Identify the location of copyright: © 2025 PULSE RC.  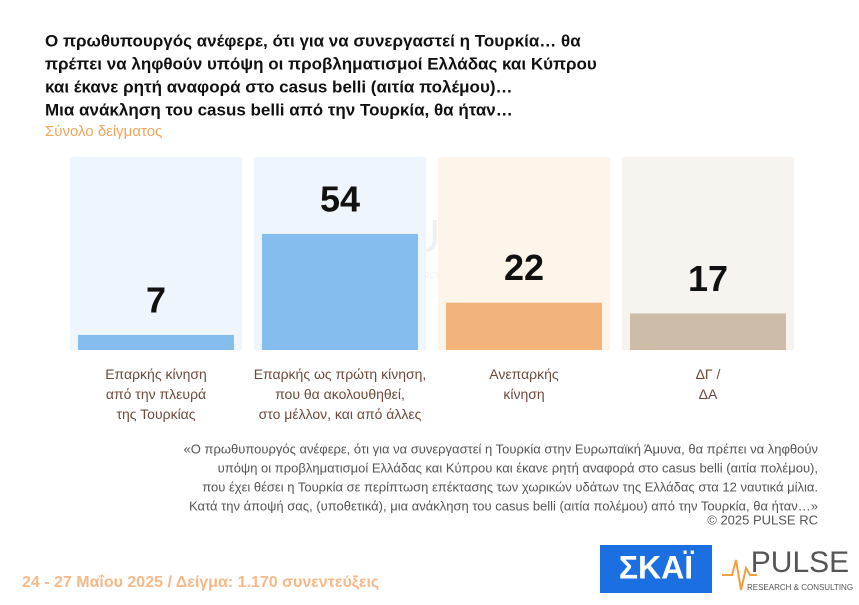
(762, 519).